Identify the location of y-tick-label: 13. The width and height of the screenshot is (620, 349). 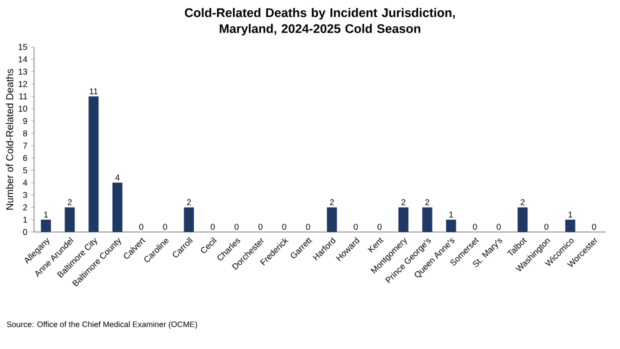
(23, 71).